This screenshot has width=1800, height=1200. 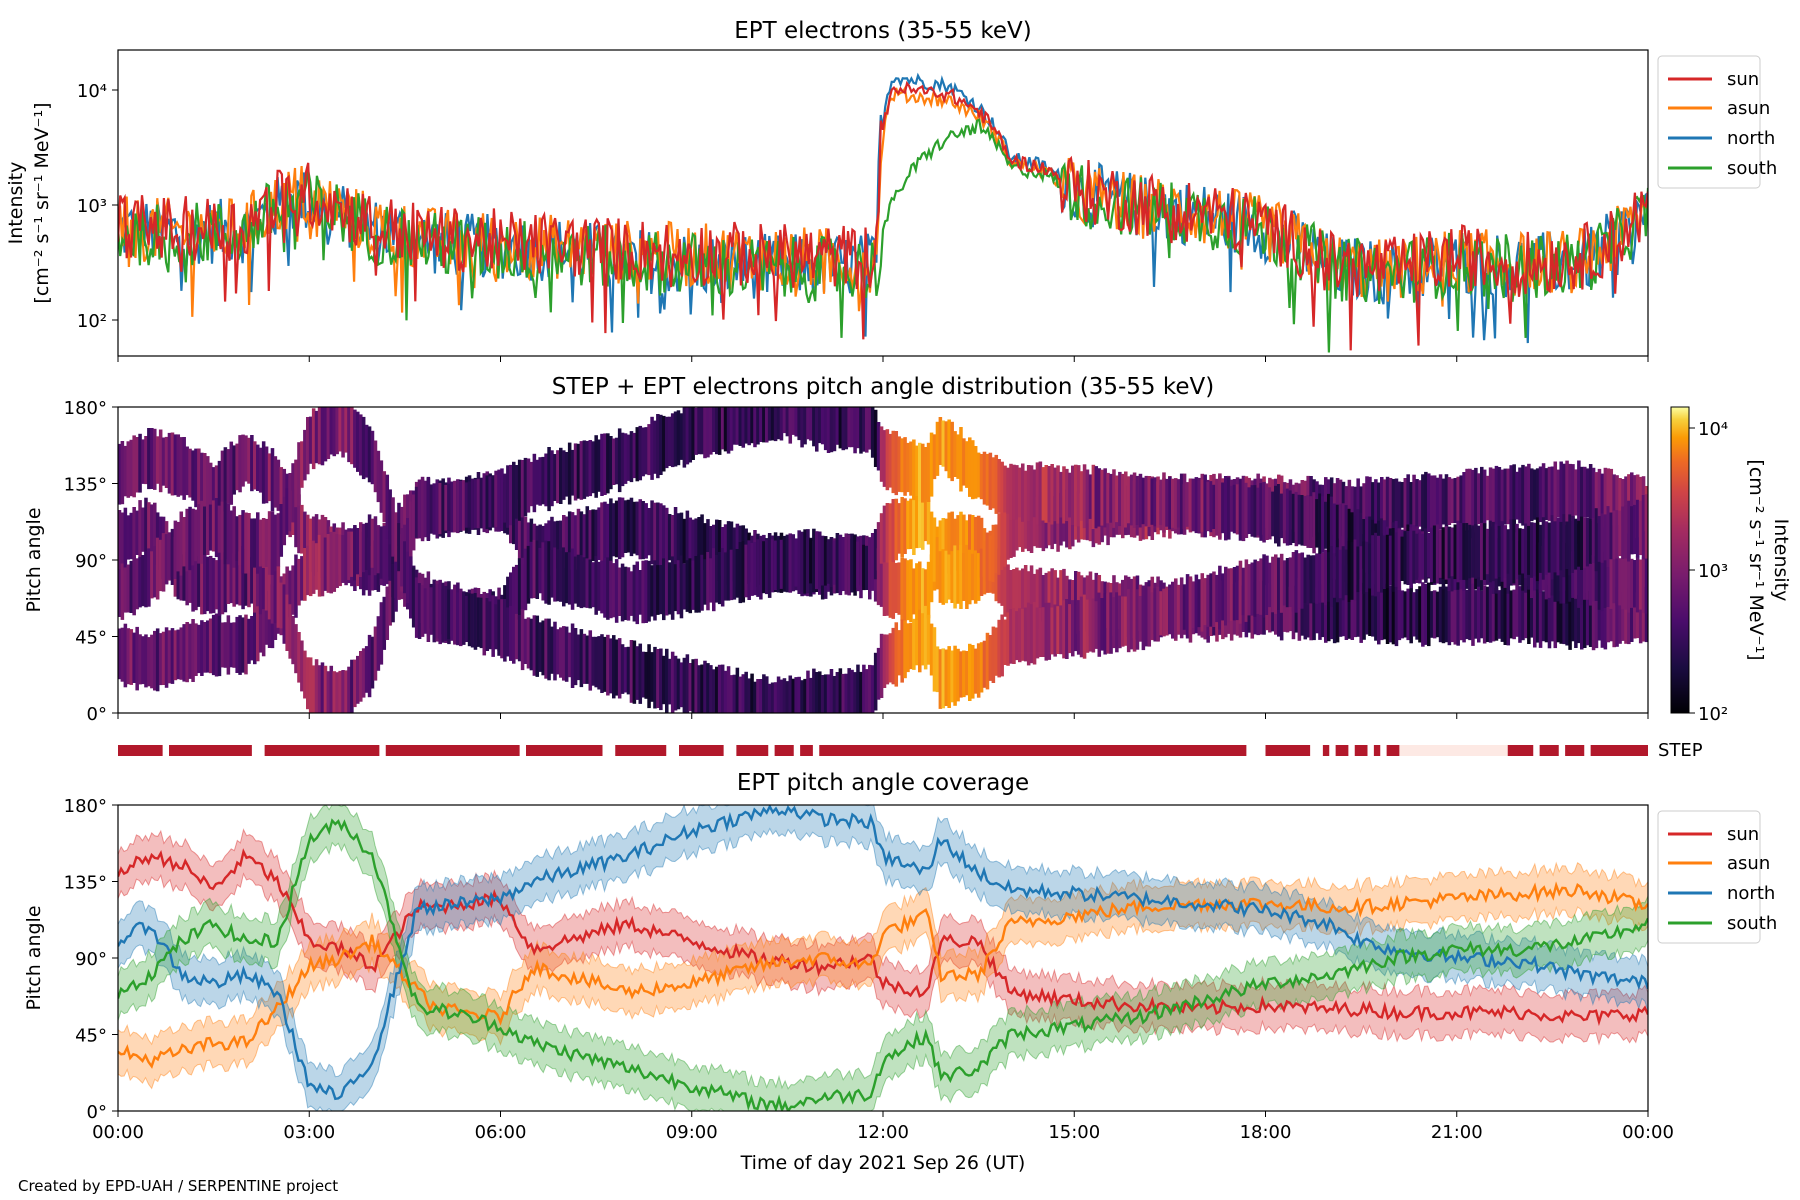 What do you see at coordinates (1266, 1132) in the screenshot?
I see `x-tick-label: 18:00` at bounding box center [1266, 1132].